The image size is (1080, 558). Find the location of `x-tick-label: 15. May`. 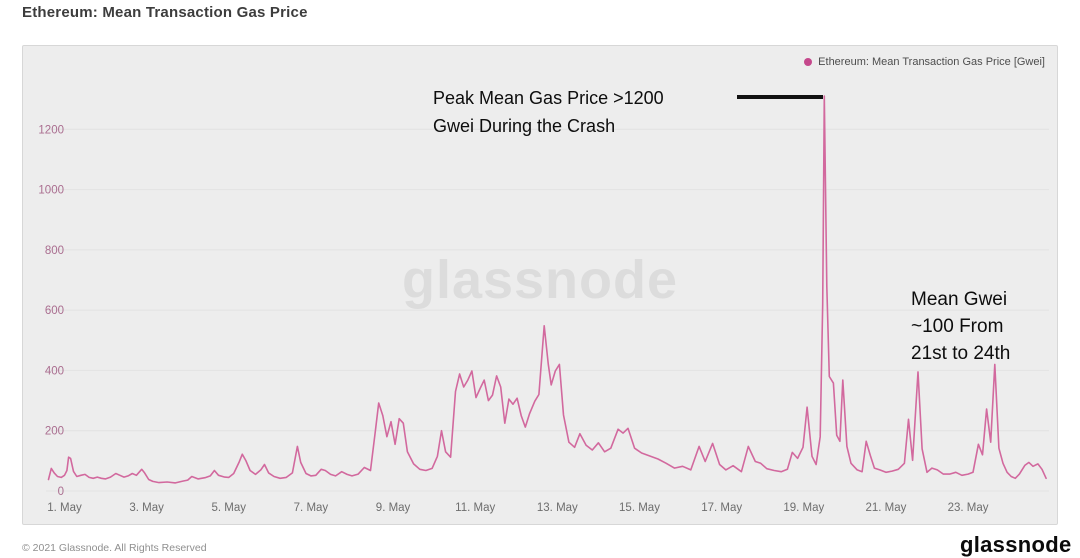

x-tick-label: 15. May is located at coordinates (639, 508).